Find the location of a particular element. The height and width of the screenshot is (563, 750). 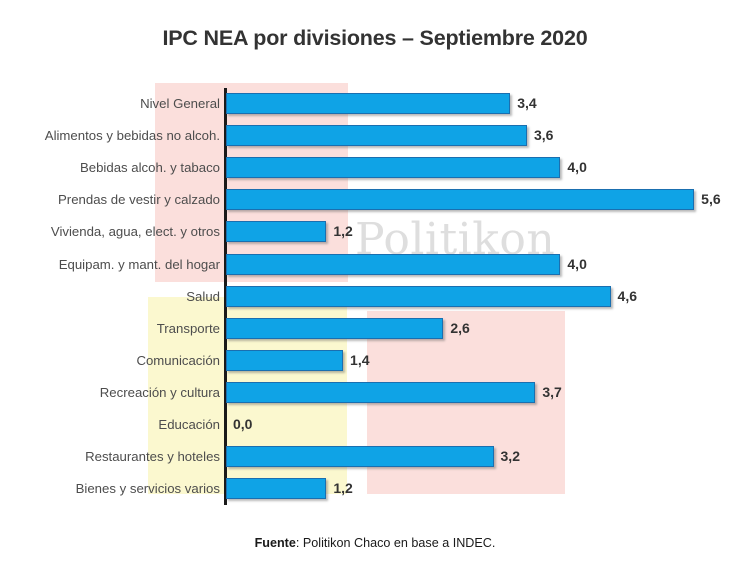

source-footer: Fuente: Politikon Chaco en base a INDEC. is located at coordinates (375, 543).